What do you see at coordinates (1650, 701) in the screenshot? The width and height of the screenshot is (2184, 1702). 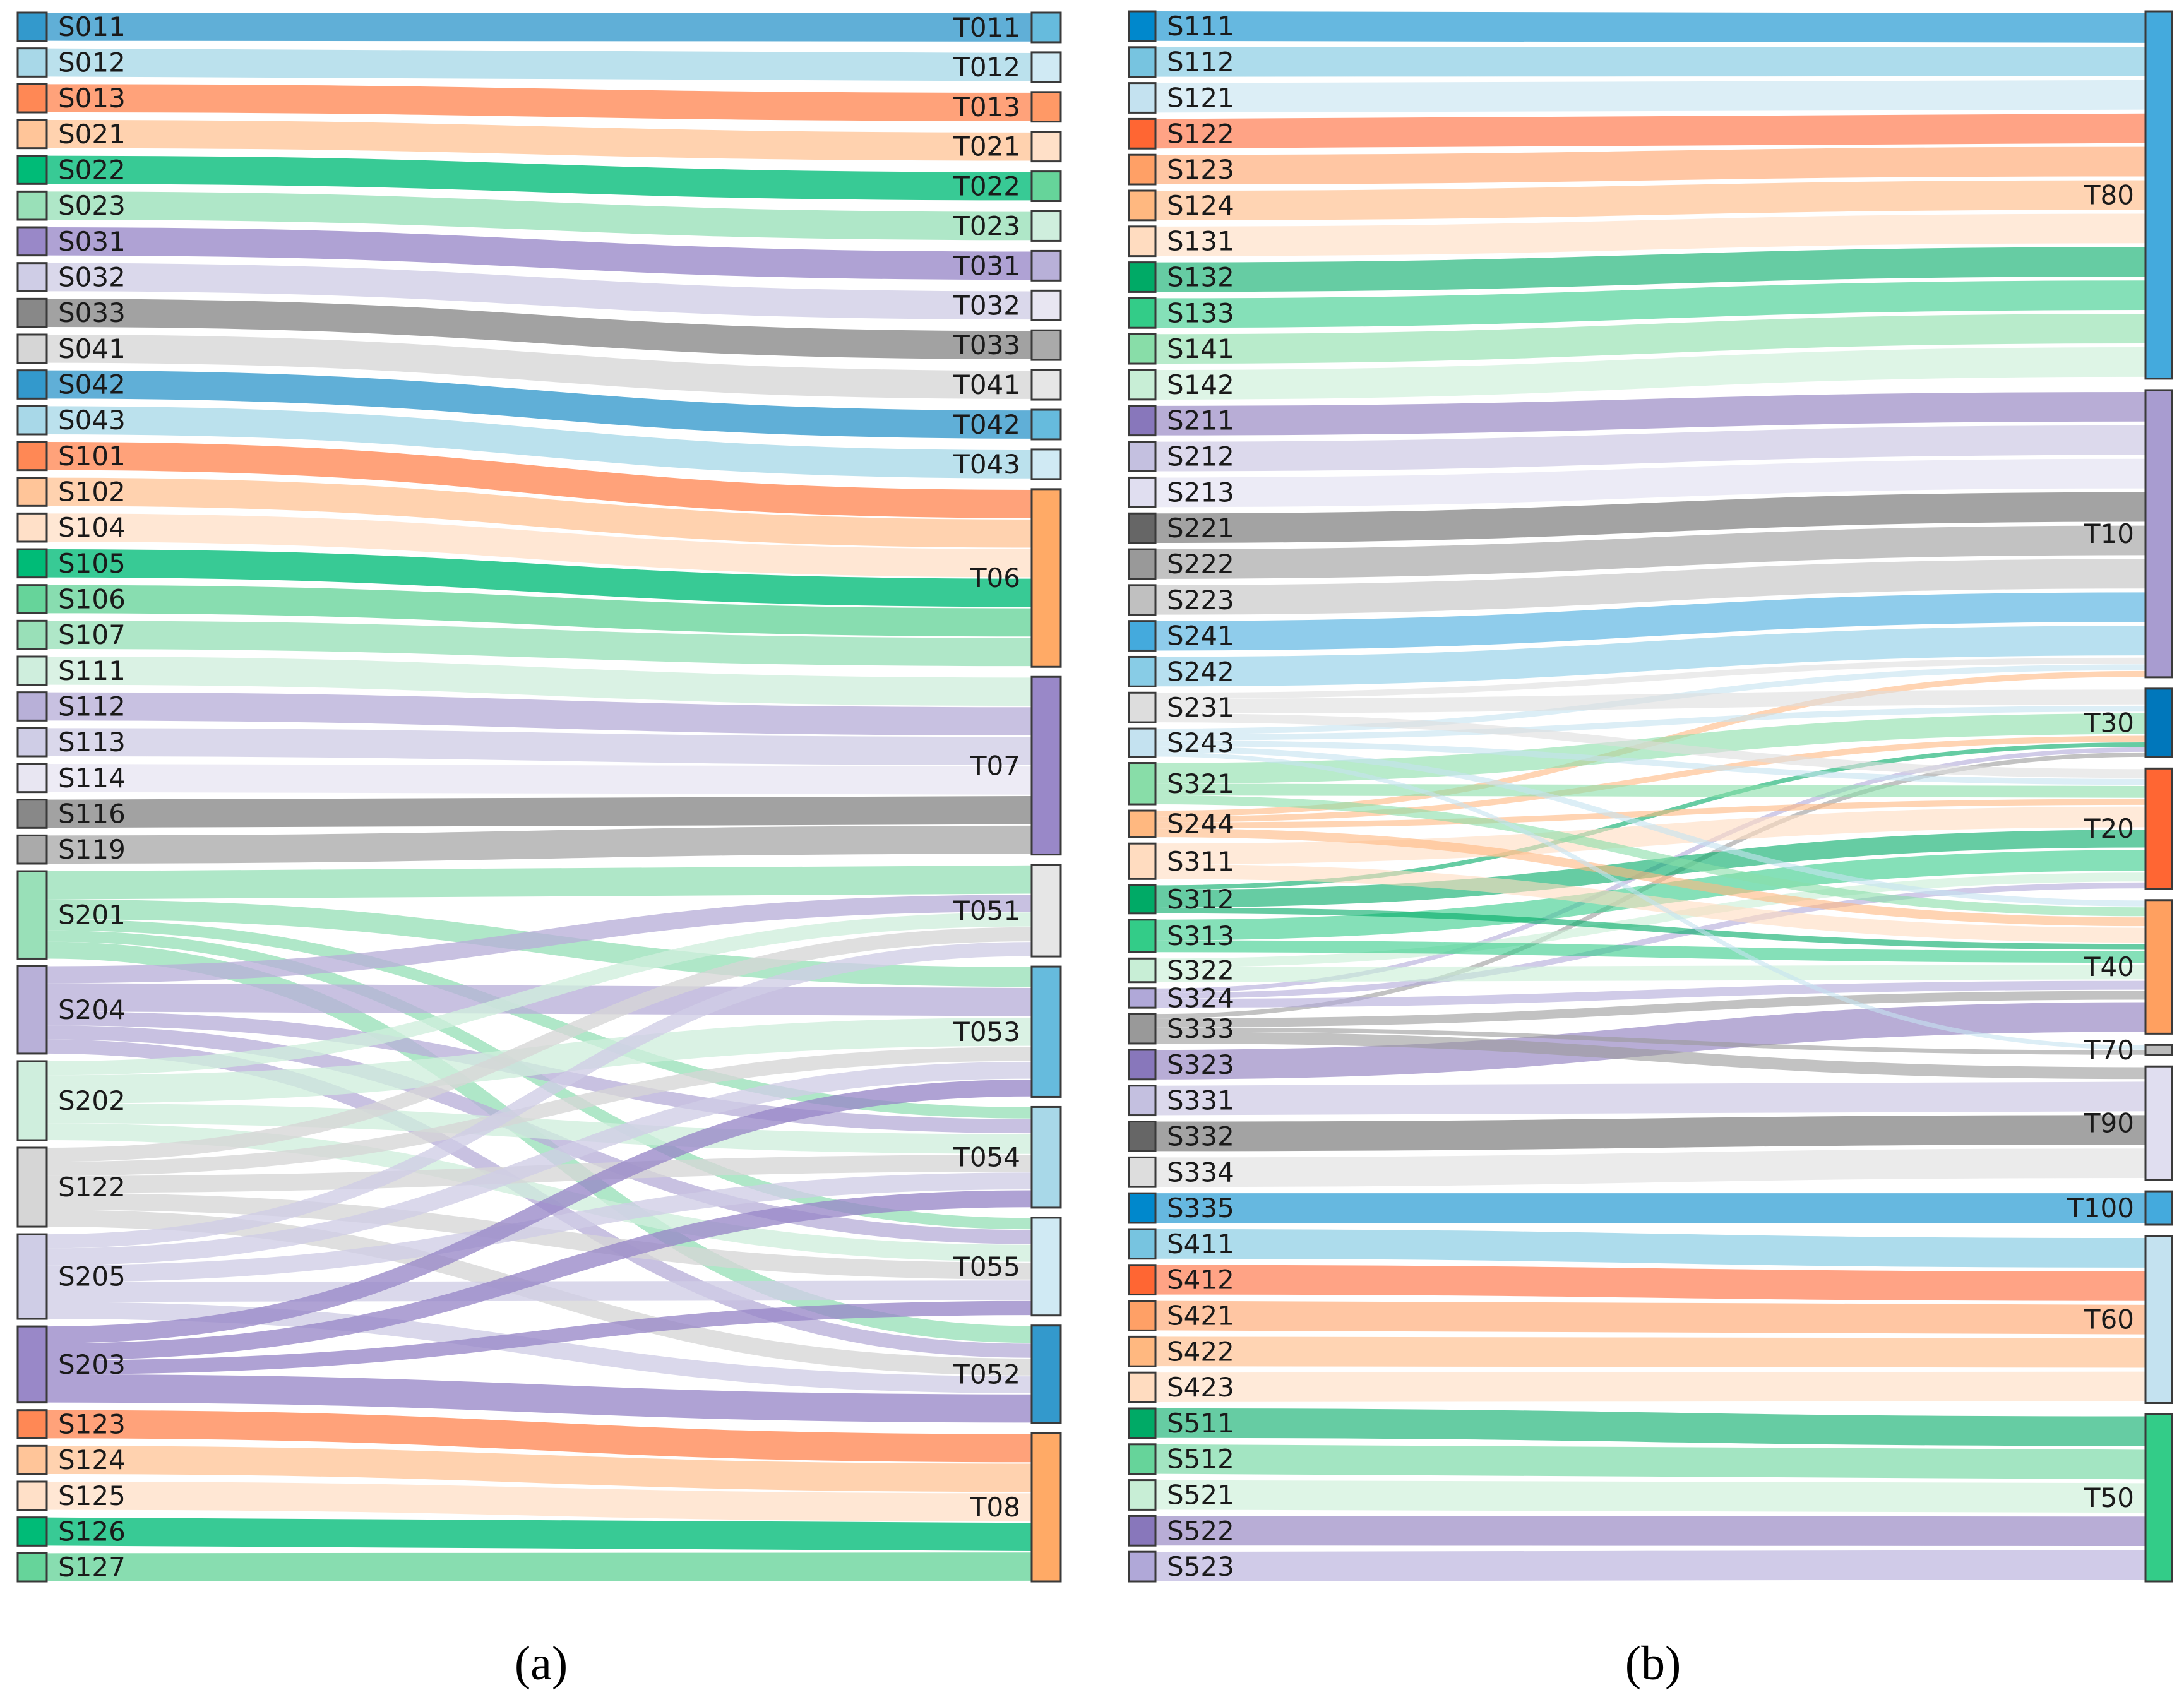 I see `link-s231-t30` at bounding box center [1650, 701].